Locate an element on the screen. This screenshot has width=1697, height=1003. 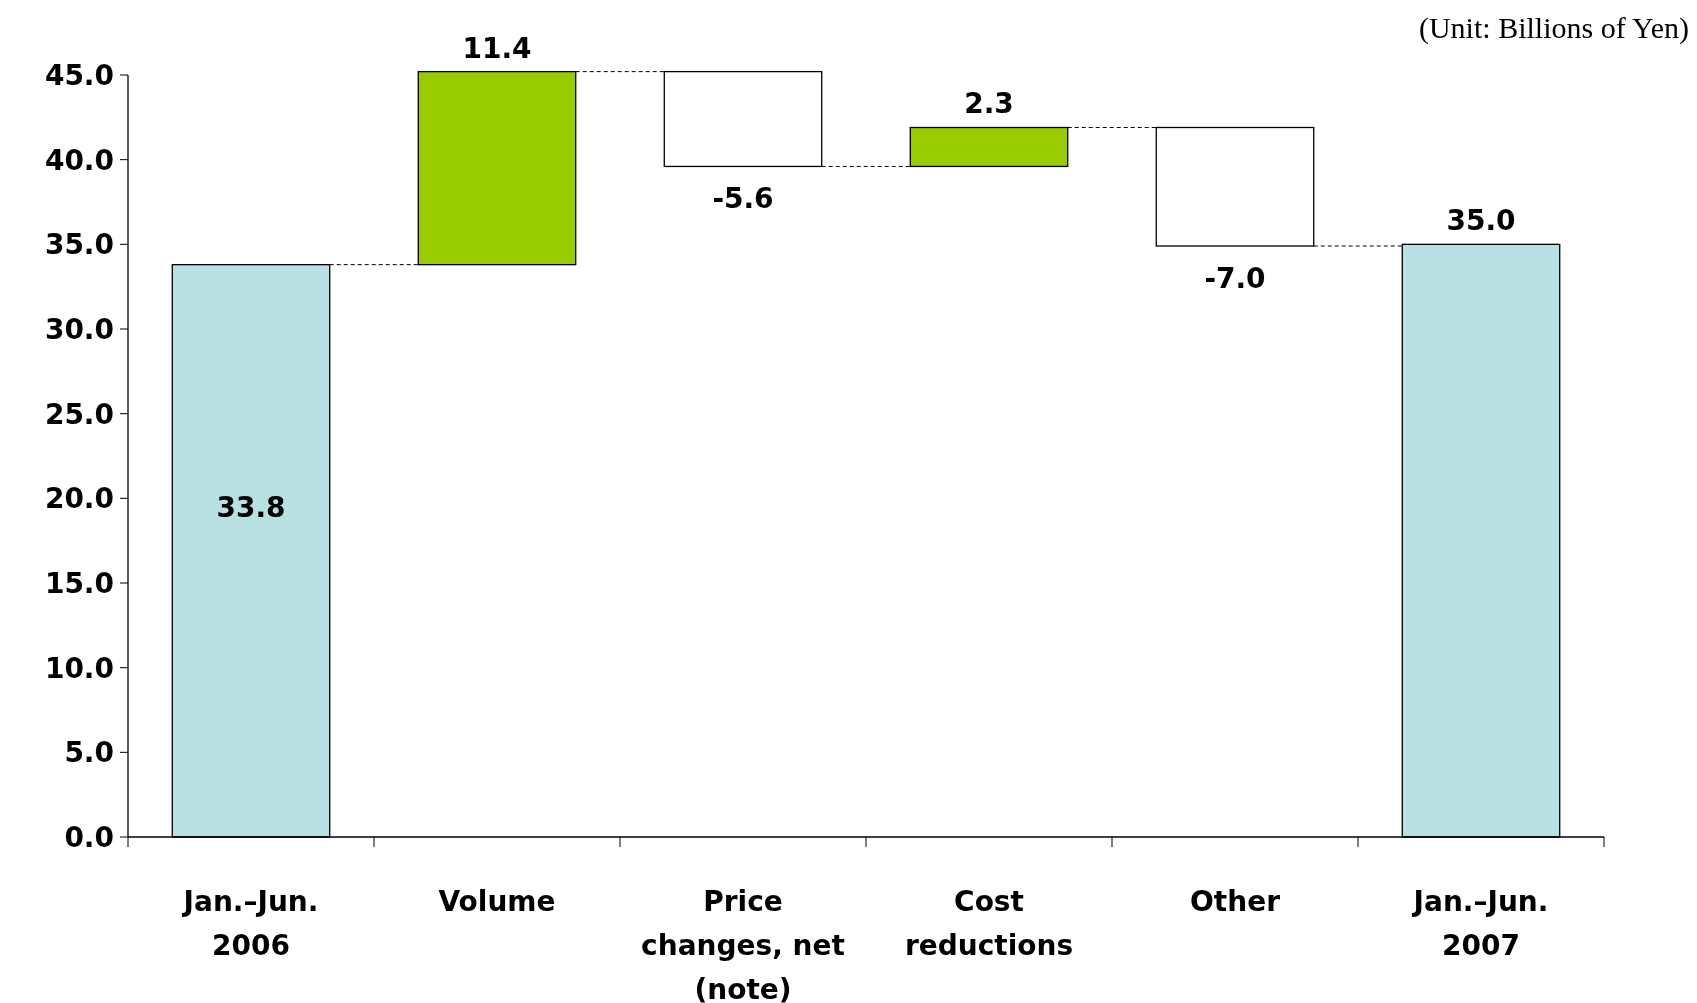
y-tick-label: 35.0 is located at coordinates (79, 245).